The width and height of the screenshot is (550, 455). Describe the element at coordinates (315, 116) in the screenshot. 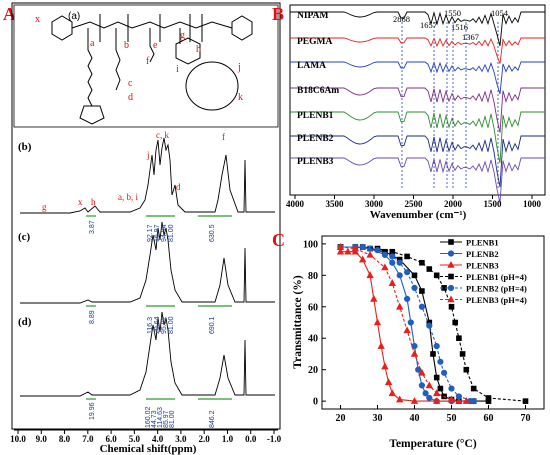

I see `ftir-label-plenb1: PLENB1` at that location.